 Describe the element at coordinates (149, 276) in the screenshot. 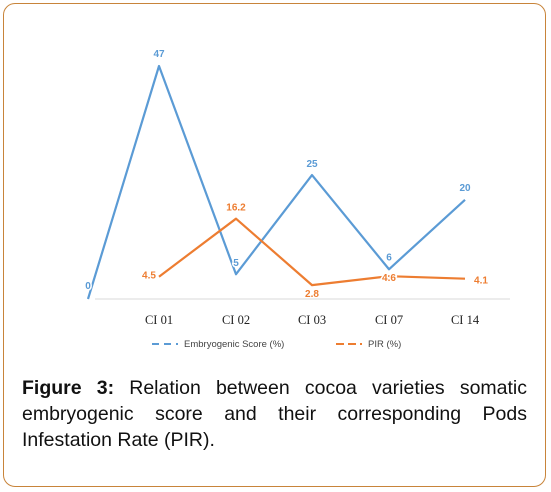

I see `data-label: 4.5` at that location.